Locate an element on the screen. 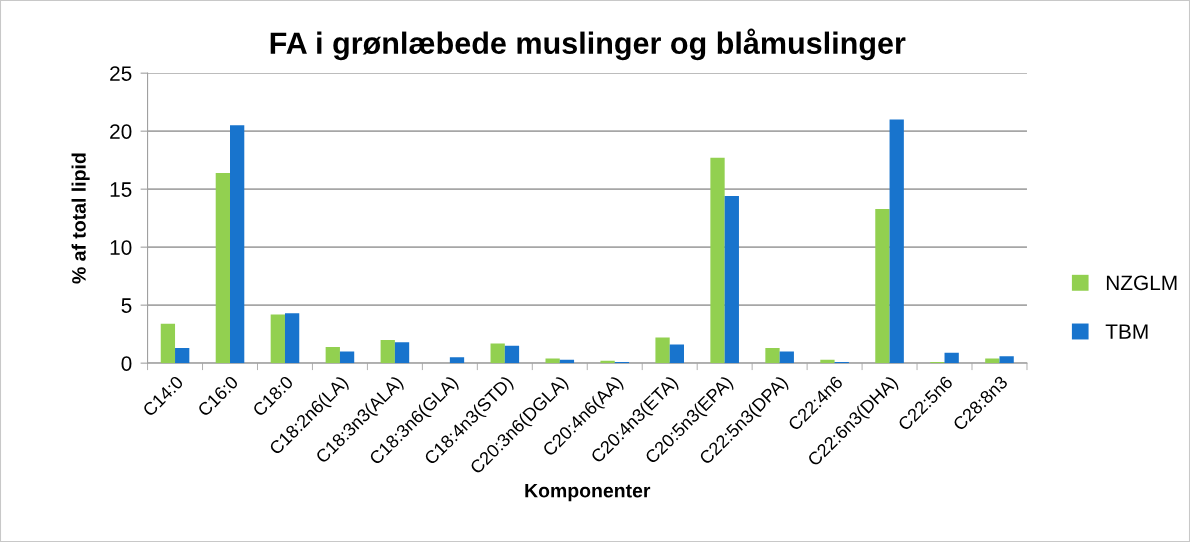 This screenshot has width=1190, height=542. y-tick-label: 10 is located at coordinates (121, 247).